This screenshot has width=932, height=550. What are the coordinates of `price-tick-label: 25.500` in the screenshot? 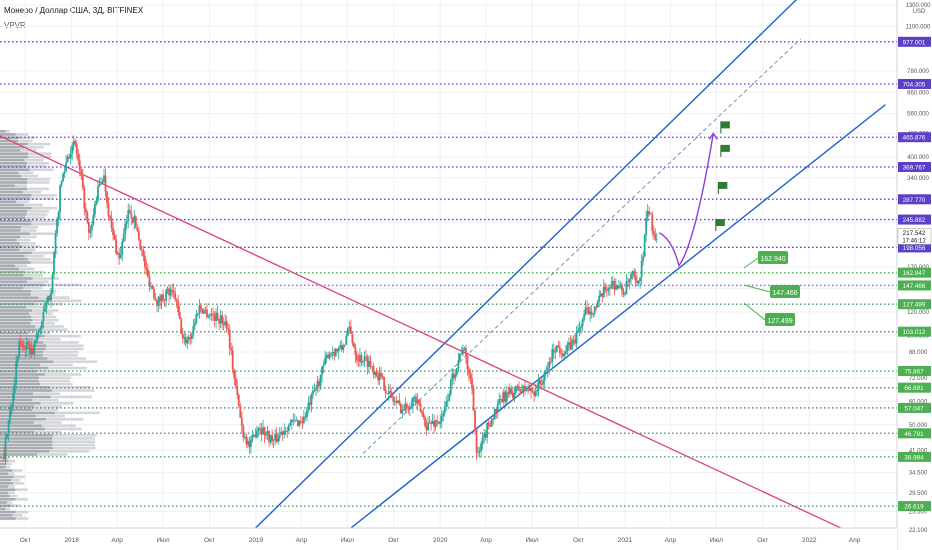 It's located at (918, 513).